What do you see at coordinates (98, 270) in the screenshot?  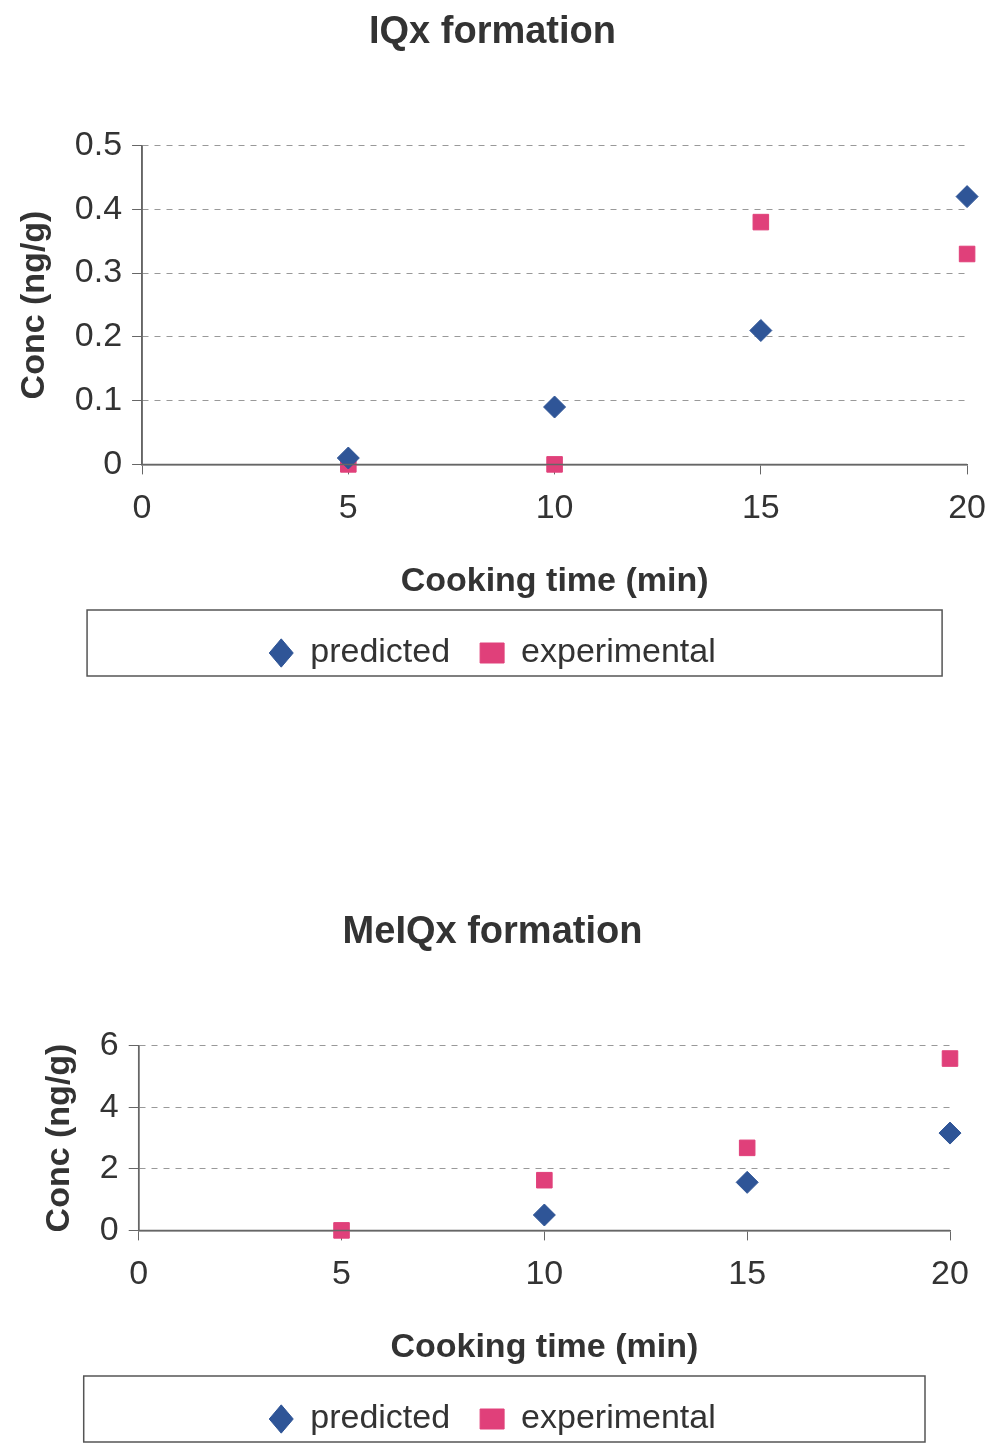 I see `y-tick-label: 0.3` at bounding box center [98, 270].